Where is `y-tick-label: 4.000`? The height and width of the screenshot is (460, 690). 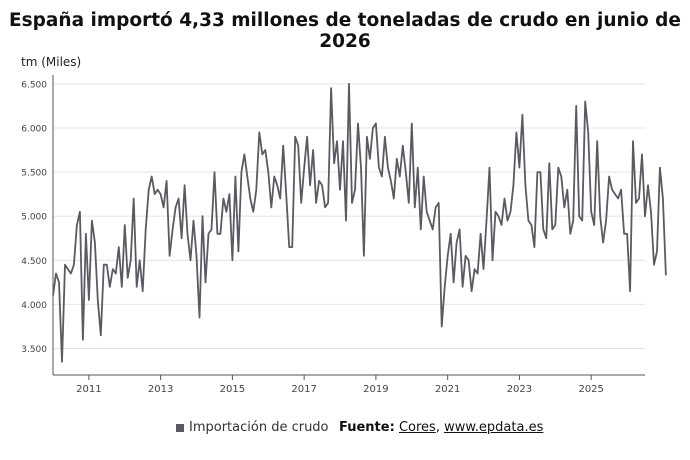
y-tick-label: 4.000 is located at coordinates (34, 306).